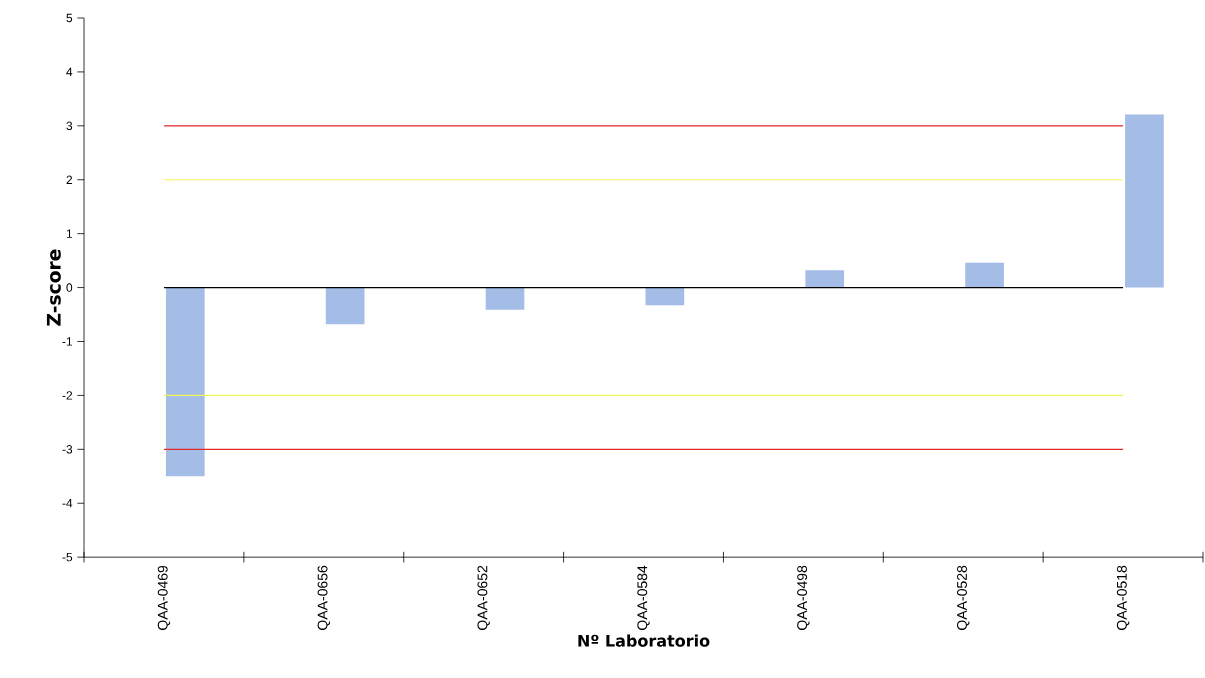  Describe the element at coordinates (483, 597) in the screenshot. I see `x-tick-label: QAA-0652` at that location.